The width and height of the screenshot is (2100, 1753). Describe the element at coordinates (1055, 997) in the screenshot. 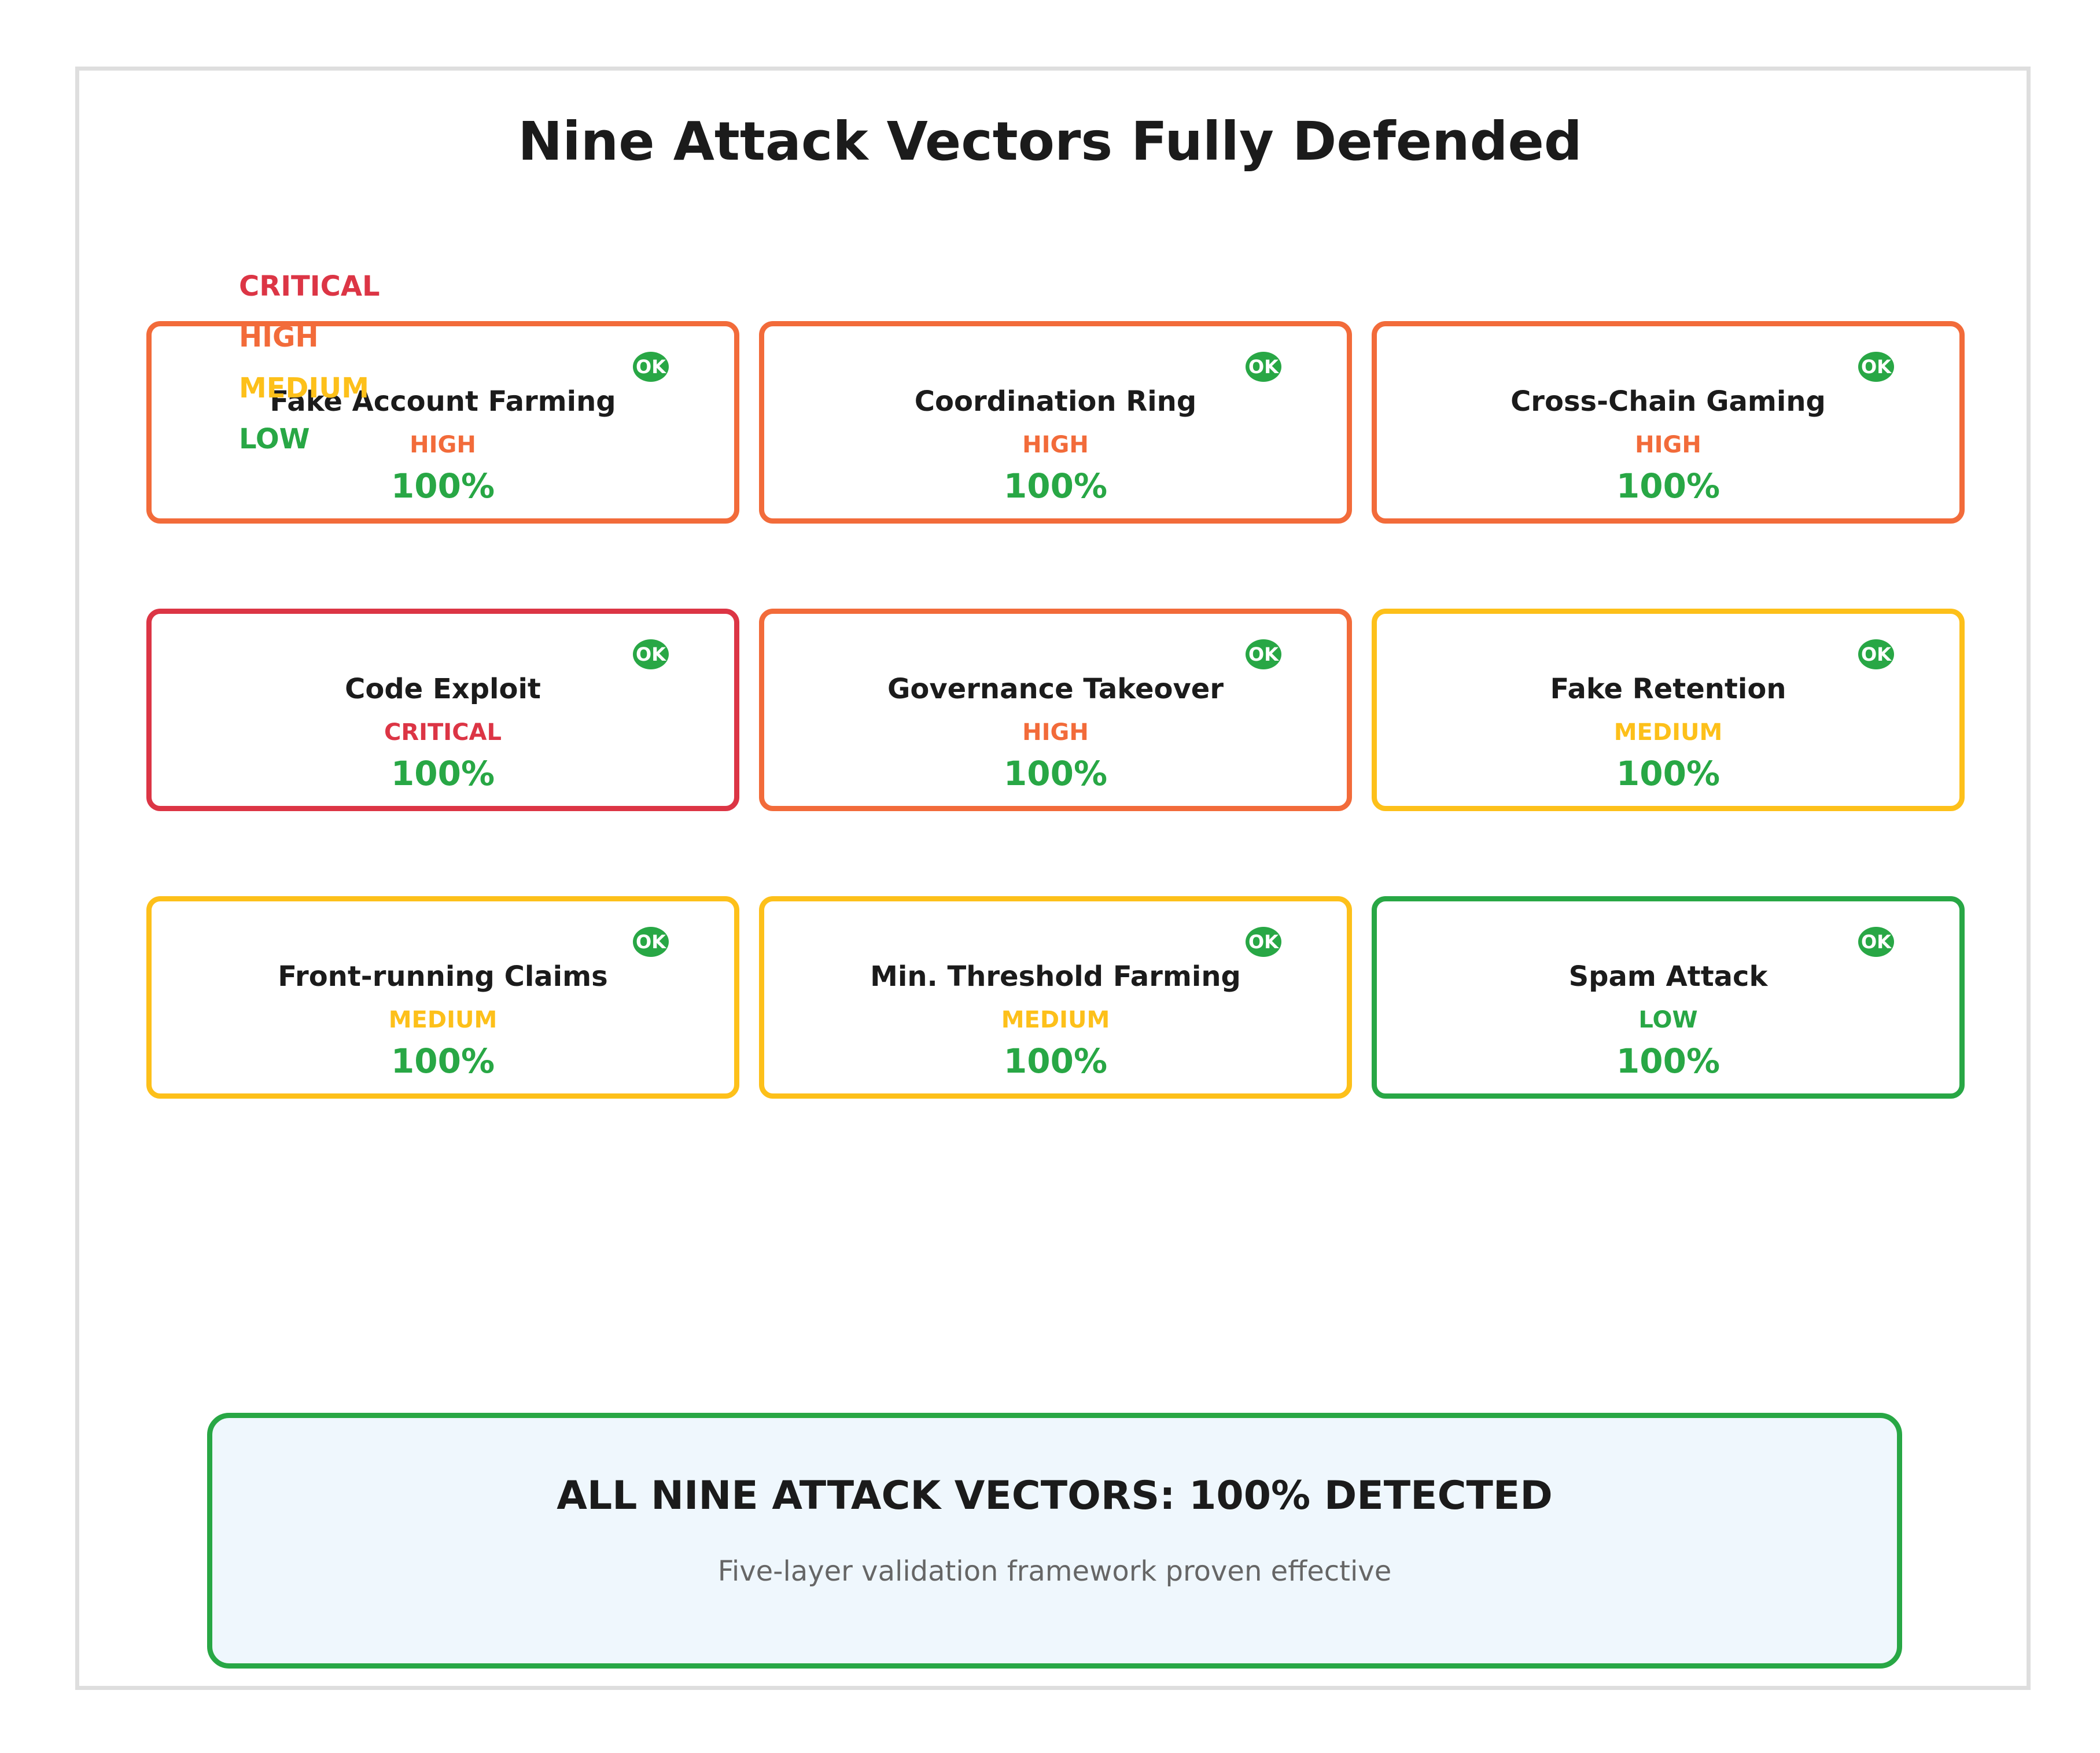

I see `vector-card: OK Min. Threshold Farming MEDIUM 100%` at that location.